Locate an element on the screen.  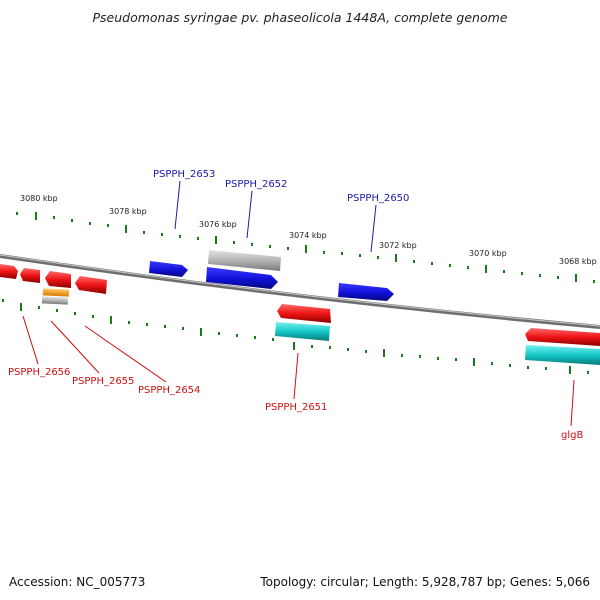
gene-label-pspph-2652: PSPPH_2652 is located at coordinates (256, 184).